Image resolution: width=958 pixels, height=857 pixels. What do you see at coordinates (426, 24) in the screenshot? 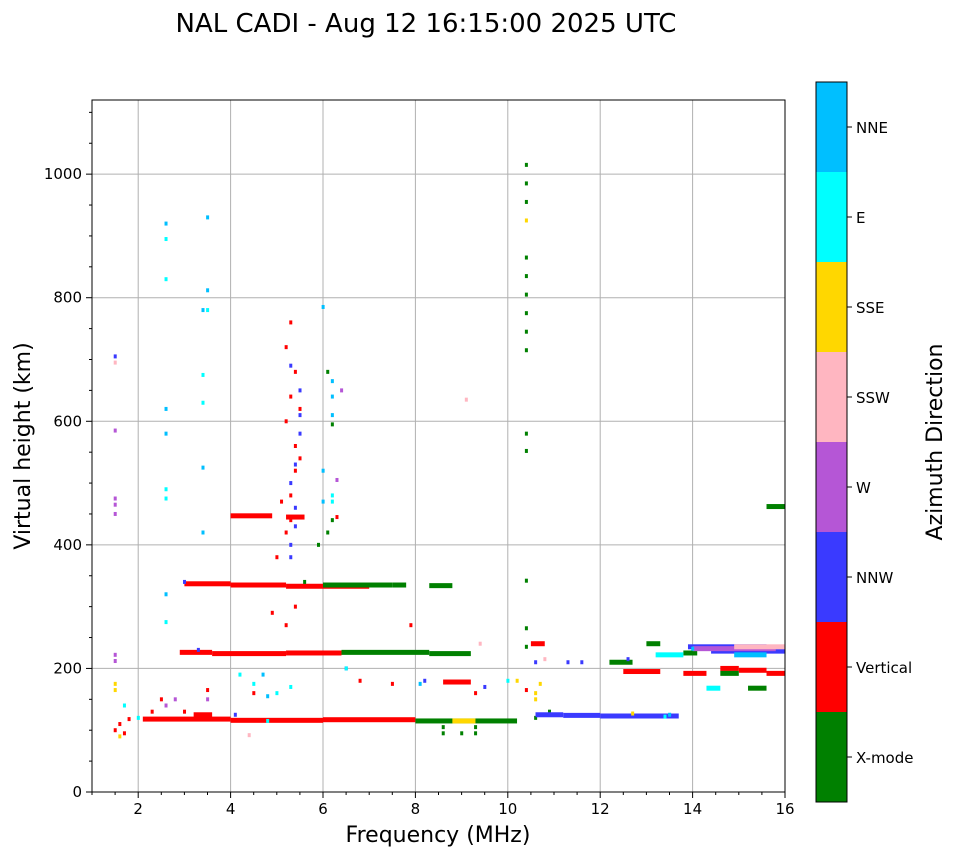
I see `chart-title: NAL CADI - Aug 12 16:15:00 2025 UTC` at bounding box center [426, 24].